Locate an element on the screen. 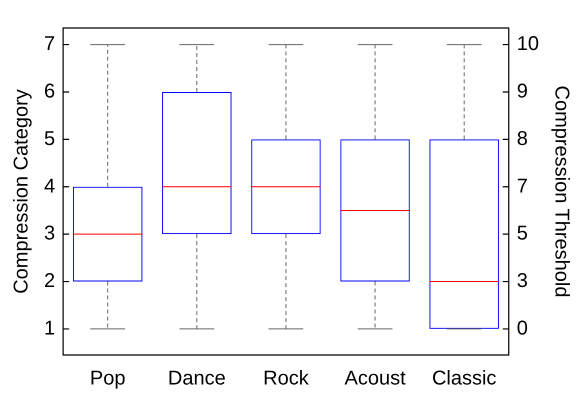  y-tick-label: 7 is located at coordinates (50, 44).